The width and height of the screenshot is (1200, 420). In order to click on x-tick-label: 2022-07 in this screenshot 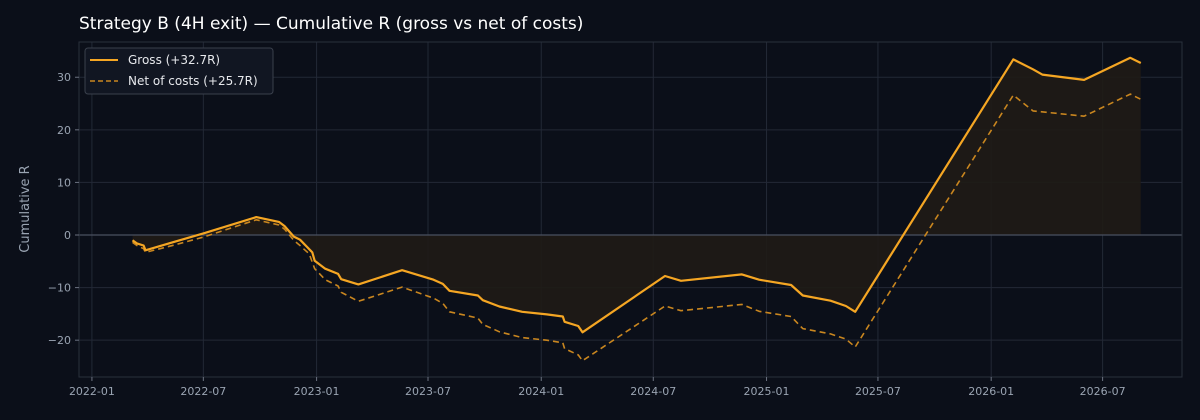, I will do `click(203, 391)`.